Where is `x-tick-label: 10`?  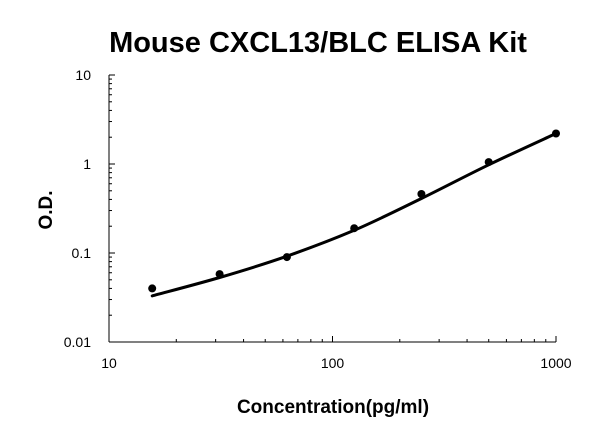 x-tick-label: 10 is located at coordinates (109, 363).